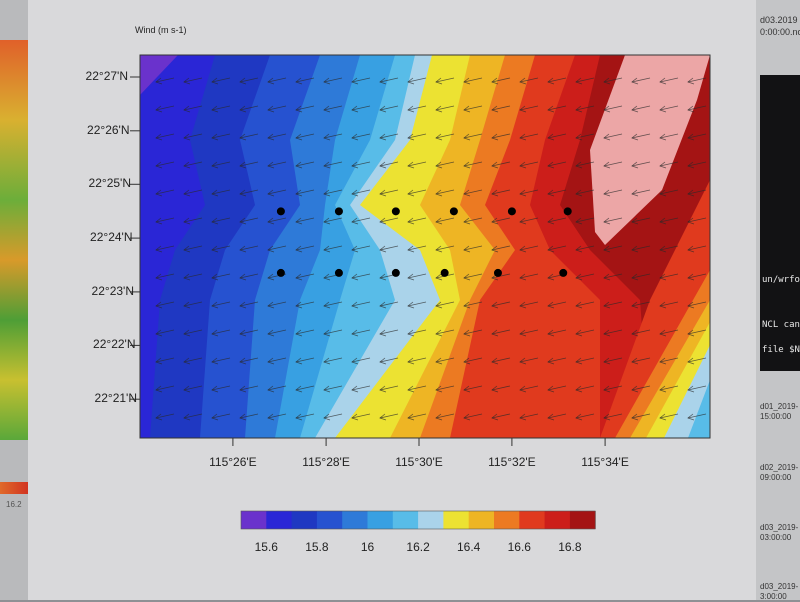 The image size is (800, 602). I want to click on colorbar-frame, so click(418, 520).